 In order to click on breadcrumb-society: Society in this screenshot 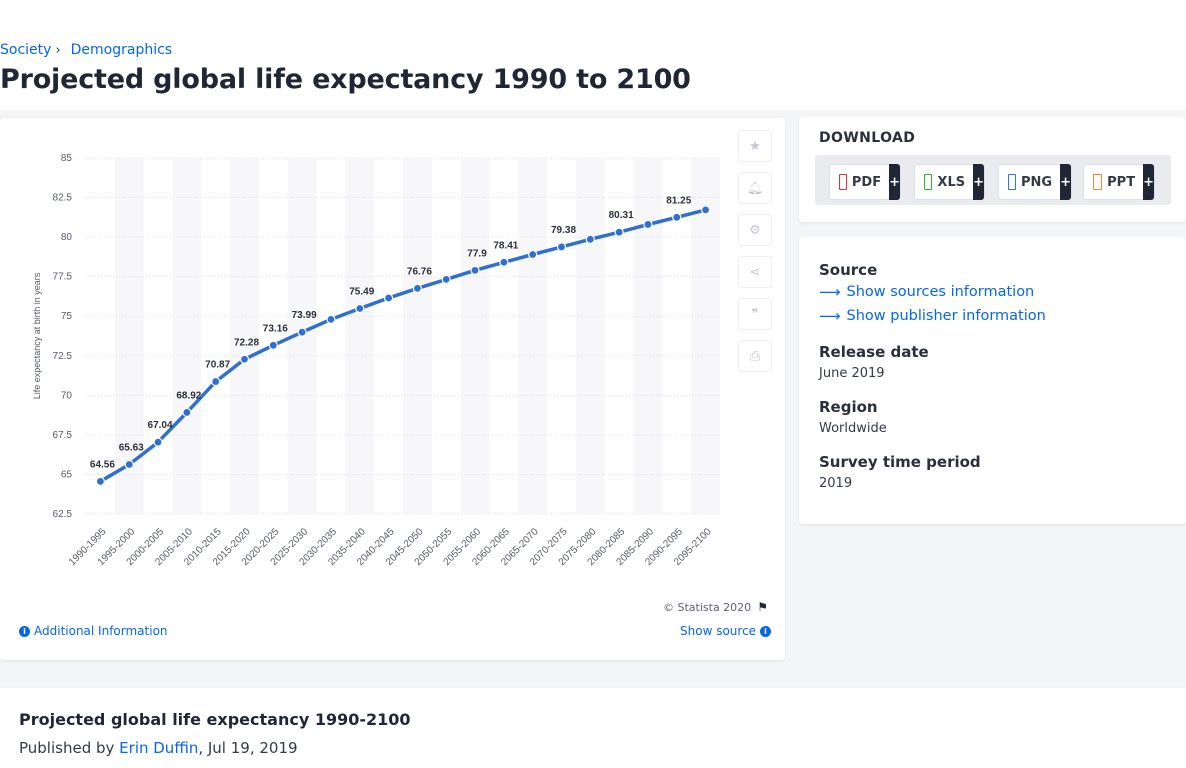, I will do `click(26, 50)`.